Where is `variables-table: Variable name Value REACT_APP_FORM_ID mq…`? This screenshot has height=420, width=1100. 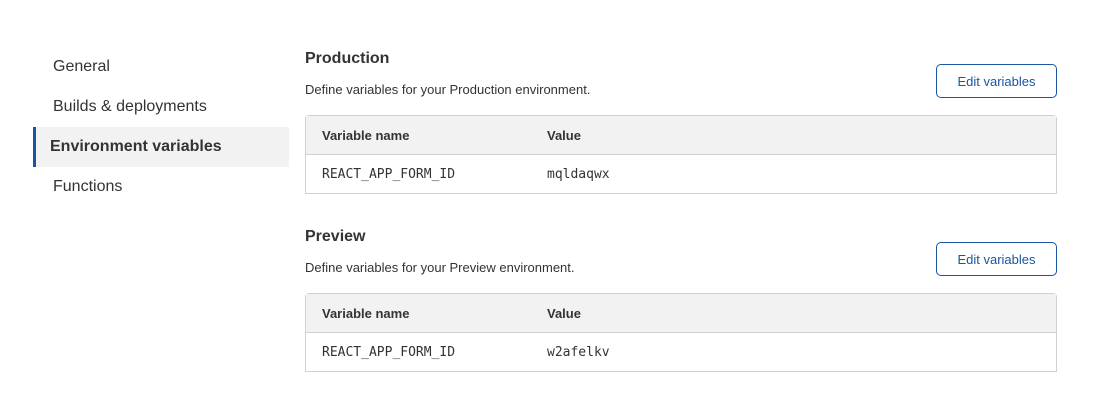
variables-table: Variable name Value REACT_APP_FORM_ID mq… is located at coordinates (681, 154).